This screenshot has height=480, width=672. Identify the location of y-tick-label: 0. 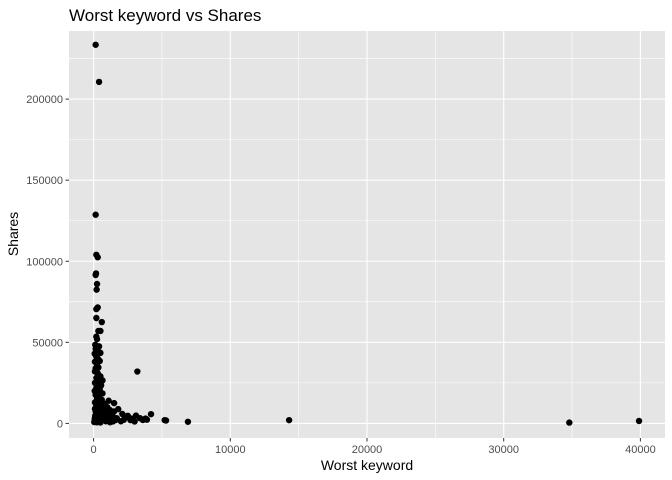
(60, 424).